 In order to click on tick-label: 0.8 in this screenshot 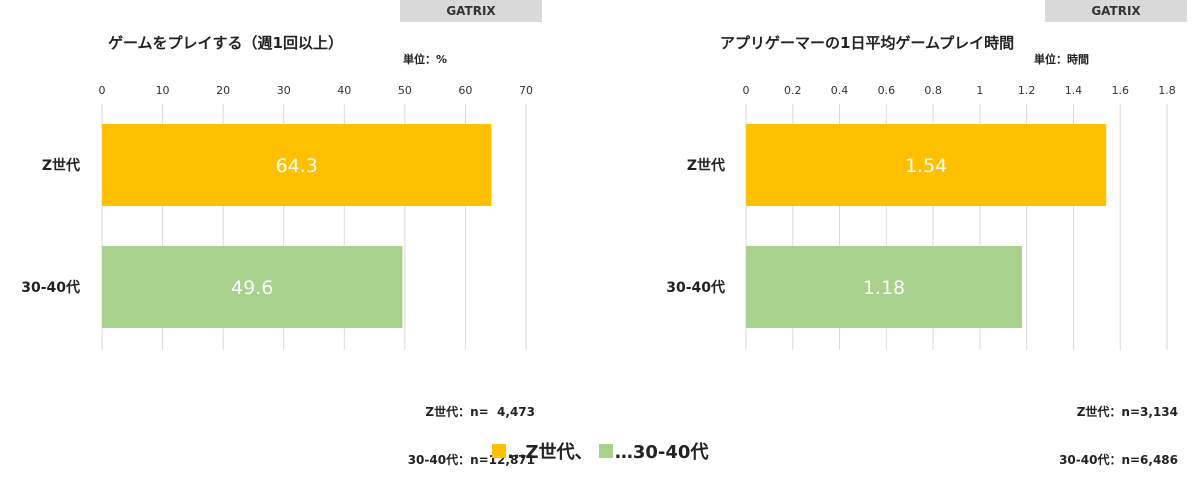, I will do `click(933, 90)`.